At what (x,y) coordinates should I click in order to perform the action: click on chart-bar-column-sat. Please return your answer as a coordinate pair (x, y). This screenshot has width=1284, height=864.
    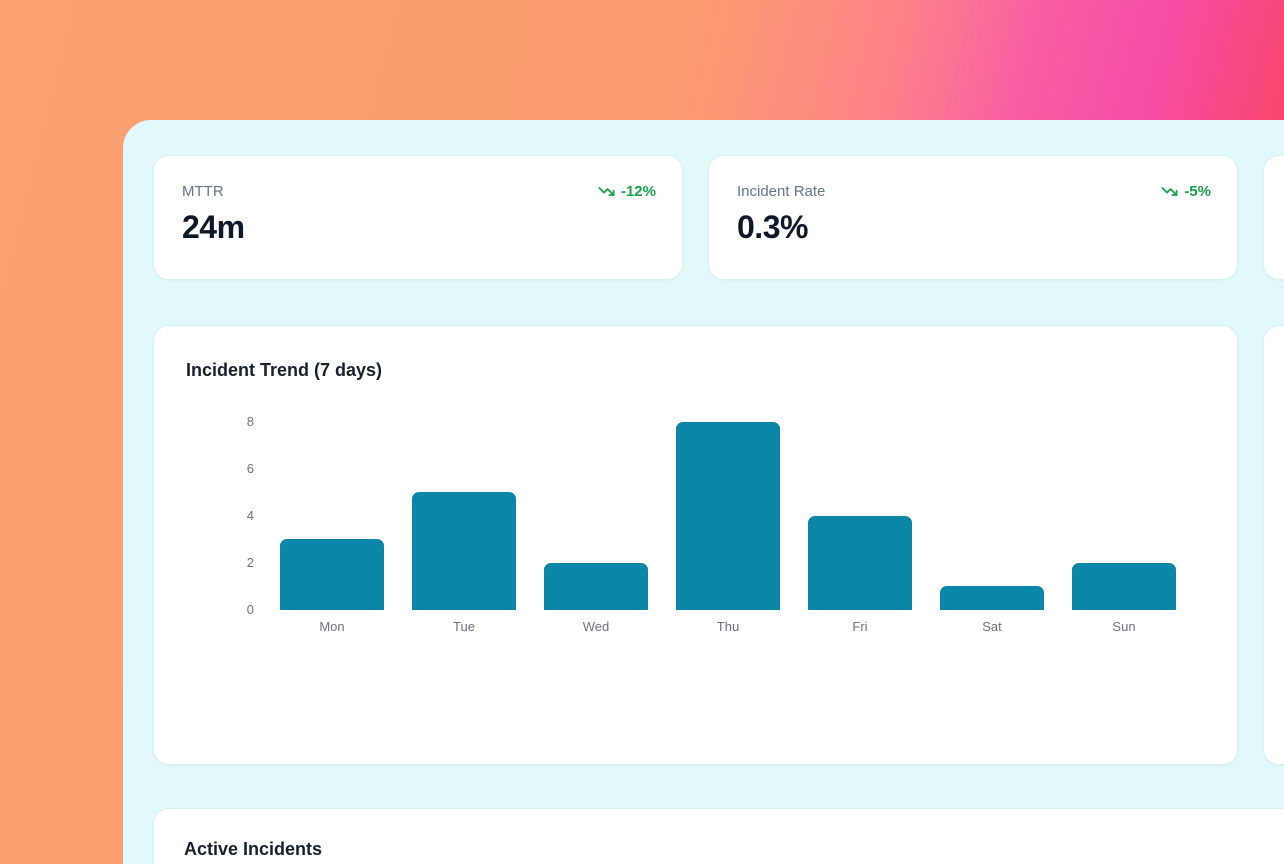
    Looking at the image, I should click on (992, 598).